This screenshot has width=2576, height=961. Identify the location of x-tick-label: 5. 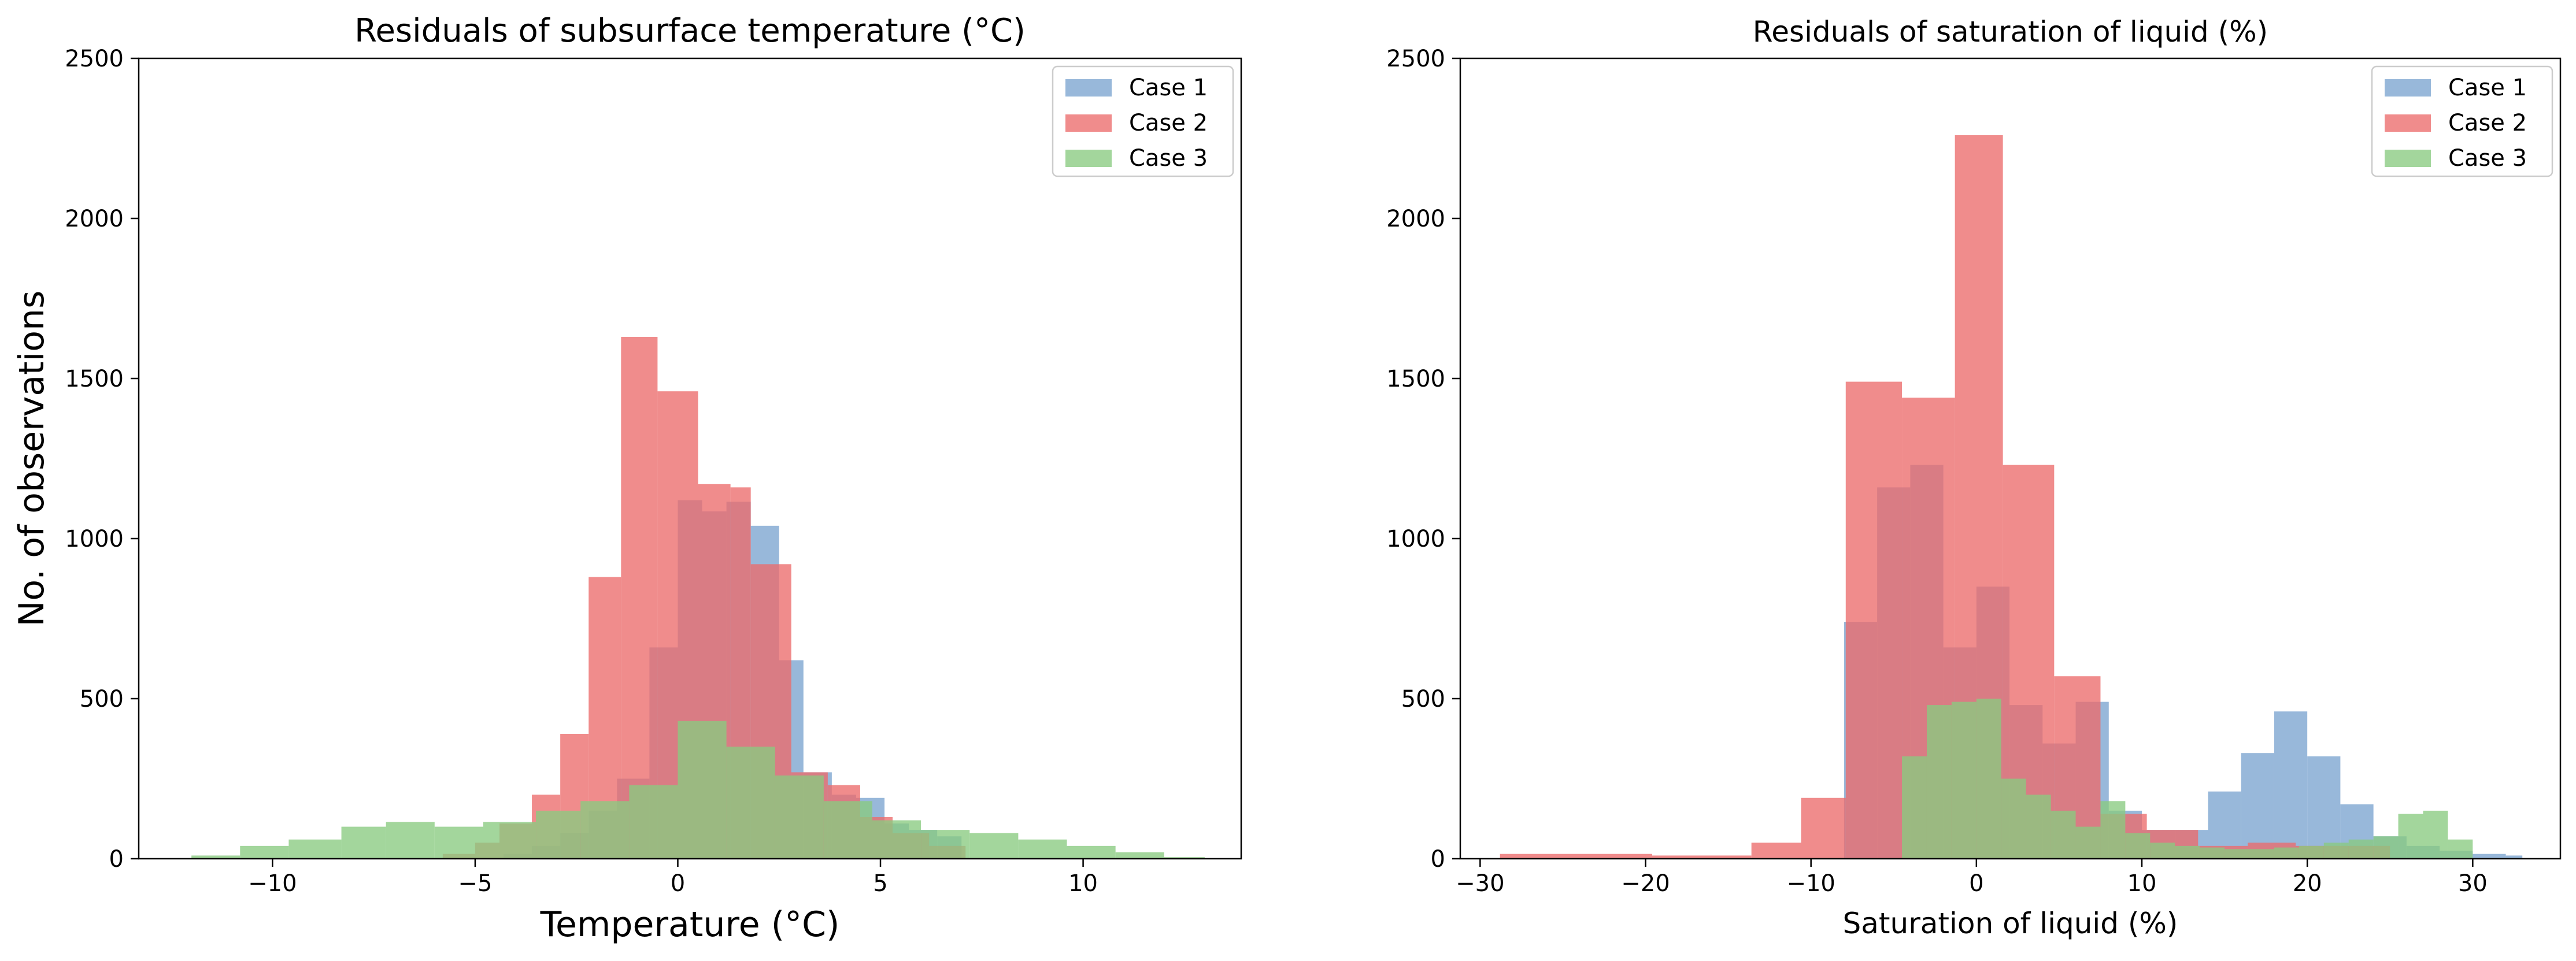
(880, 883).